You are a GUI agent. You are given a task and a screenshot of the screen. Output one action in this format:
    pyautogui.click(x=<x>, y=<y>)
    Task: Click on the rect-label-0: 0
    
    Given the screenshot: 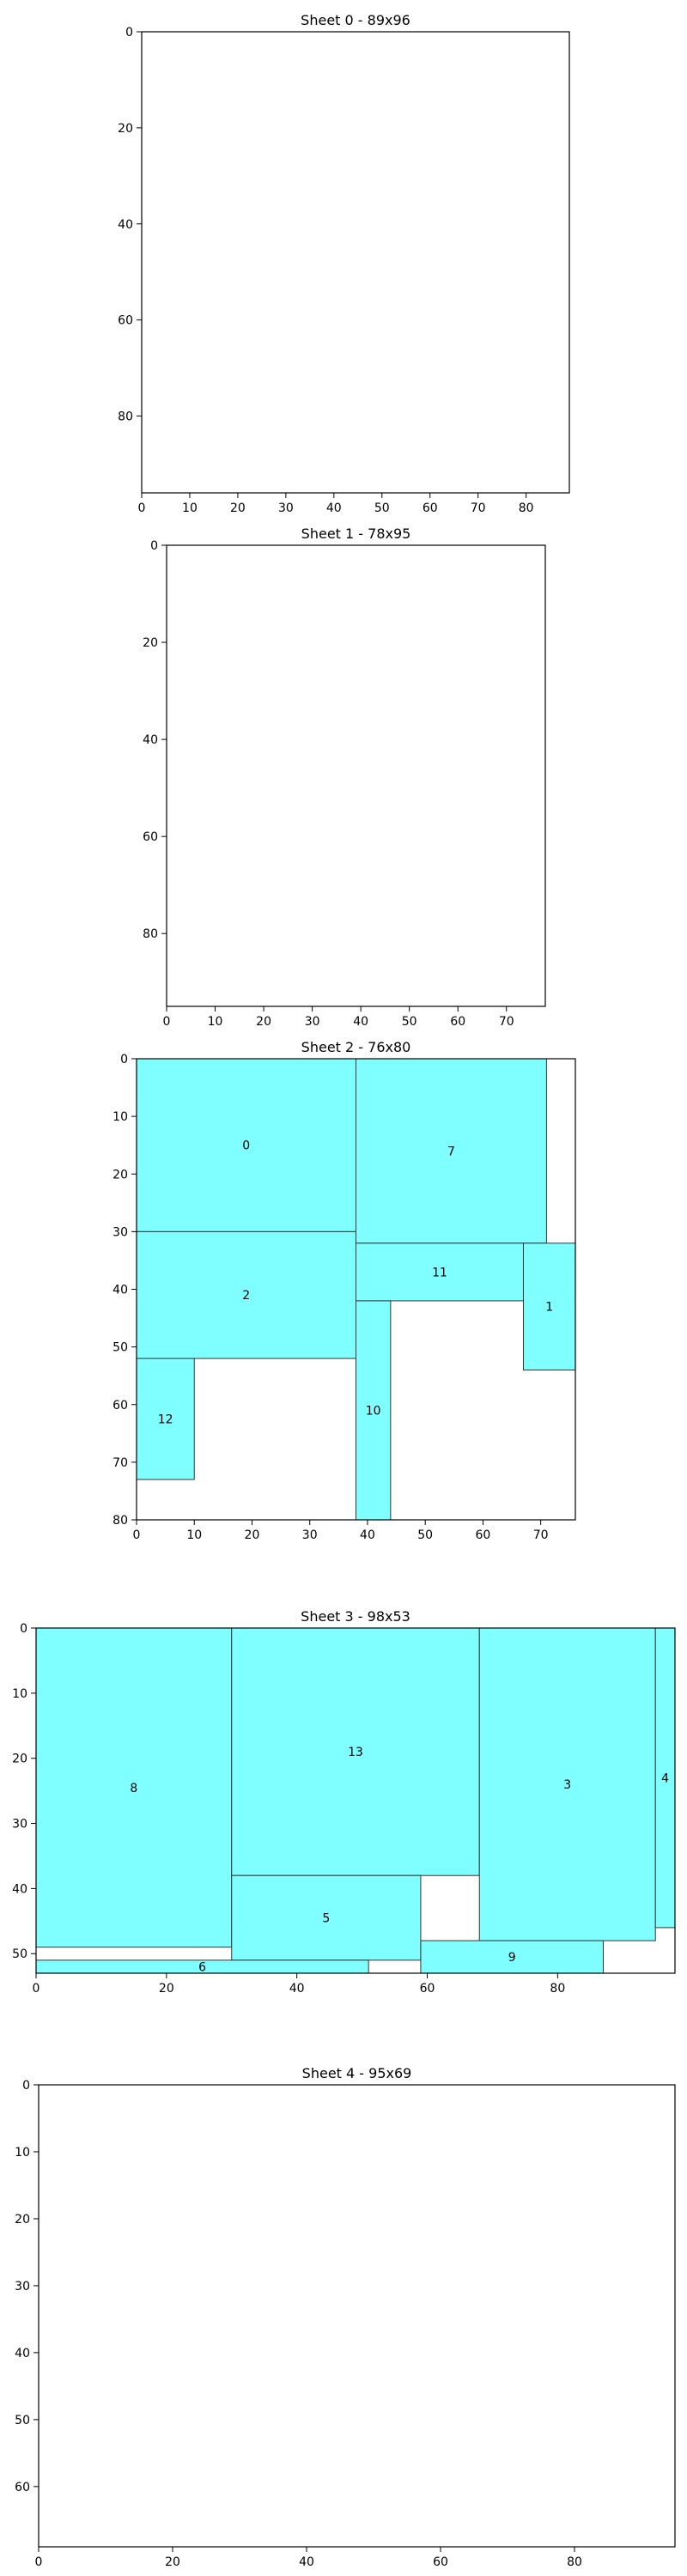 What is the action you would take?
    pyautogui.click(x=246, y=1146)
    